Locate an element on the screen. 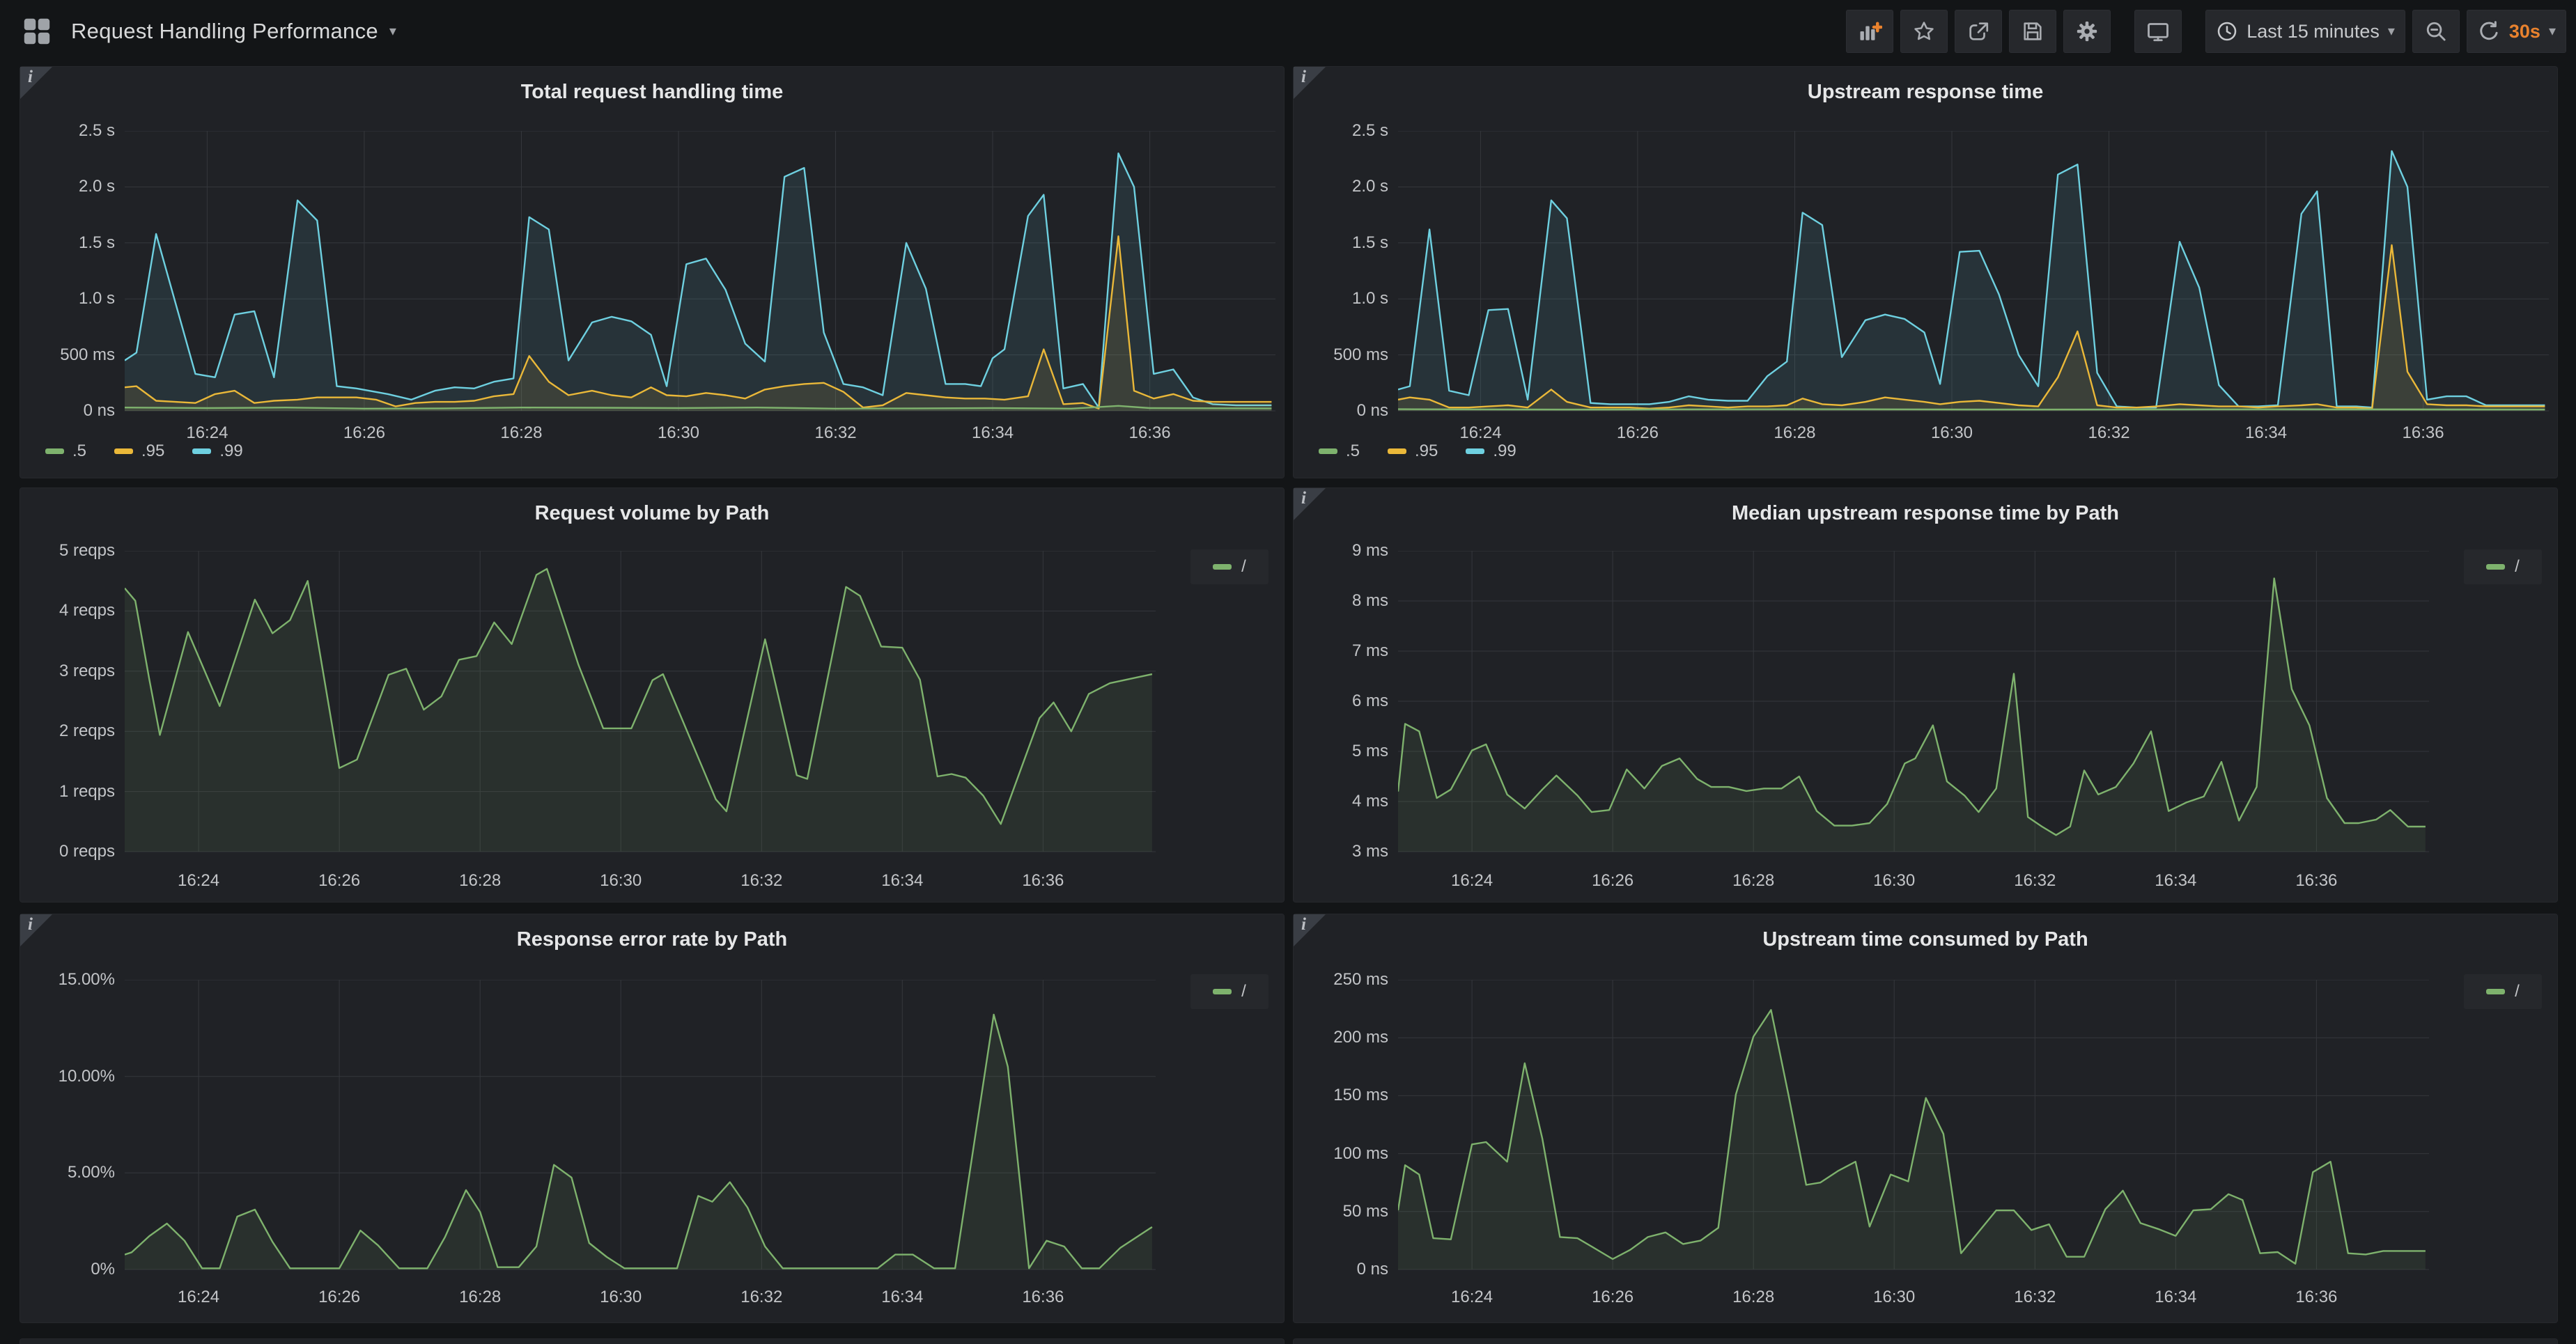 This screenshot has height=1344, width=2576. panel-title: Upstream response time is located at coordinates (1925, 92).